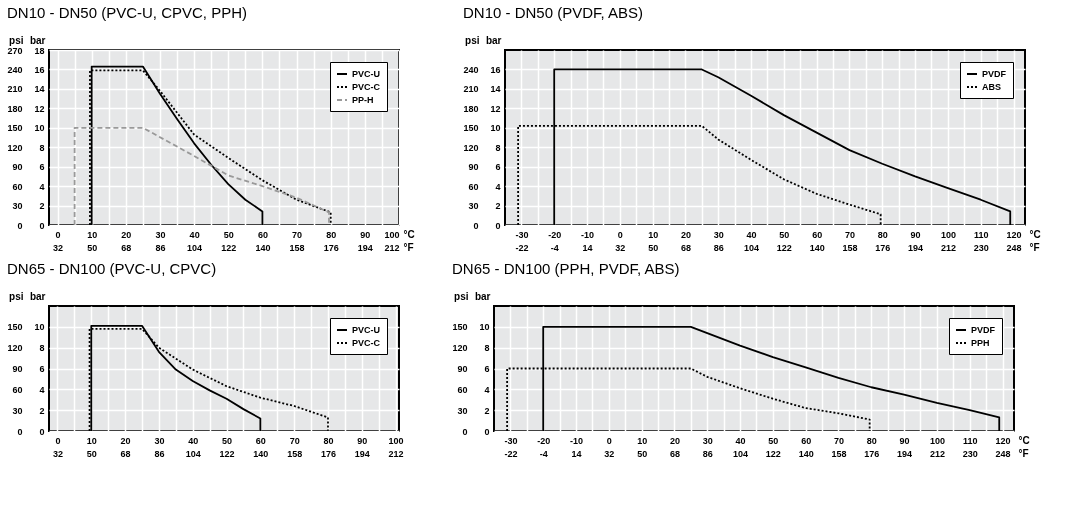 The image size is (1073, 512). Describe the element at coordinates (111, 268) in the screenshot. I see `chart-title: DN65 - DN100 (PVC-U, CPVC)` at that location.